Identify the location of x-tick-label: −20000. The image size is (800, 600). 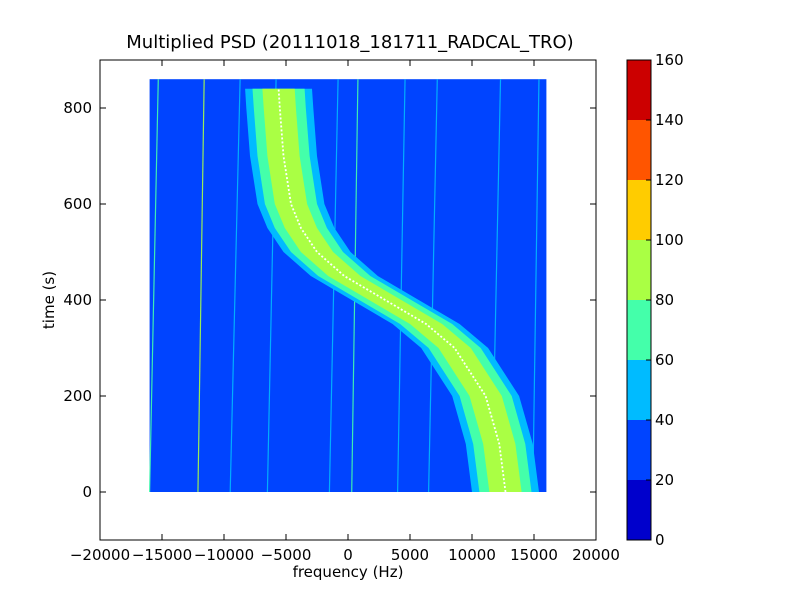
(100, 555).